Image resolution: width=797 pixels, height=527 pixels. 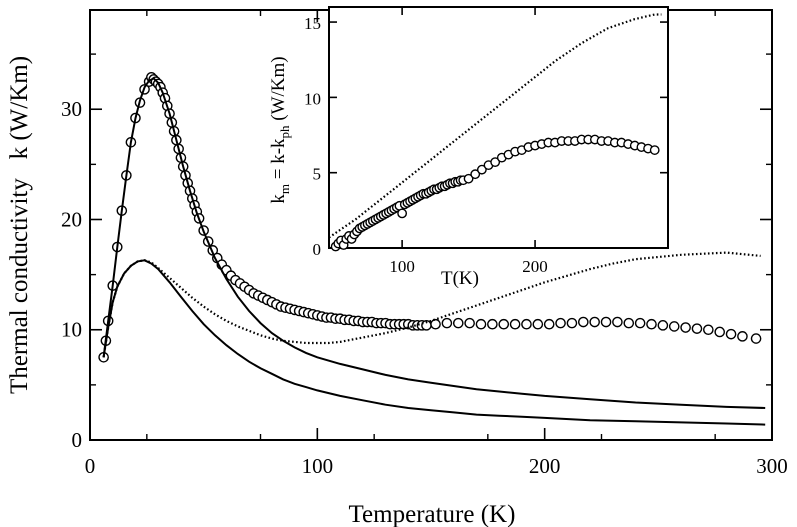 I want to click on inset-y-axis-title-sub-m: m, so click(x=284, y=189).